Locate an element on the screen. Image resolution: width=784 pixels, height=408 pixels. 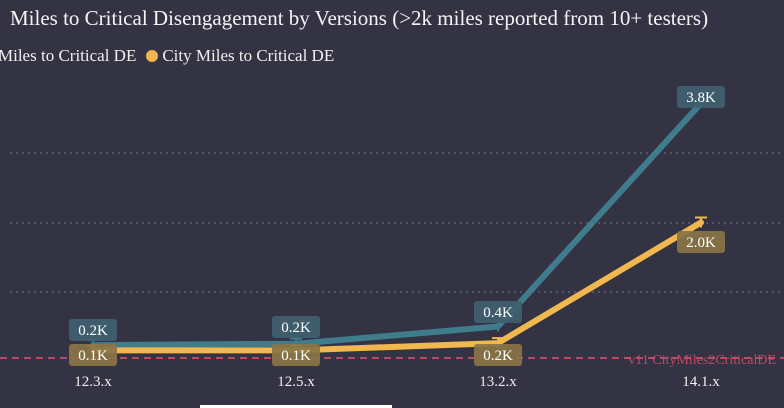
legend-dot-city-icon is located at coordinates (152, 56).